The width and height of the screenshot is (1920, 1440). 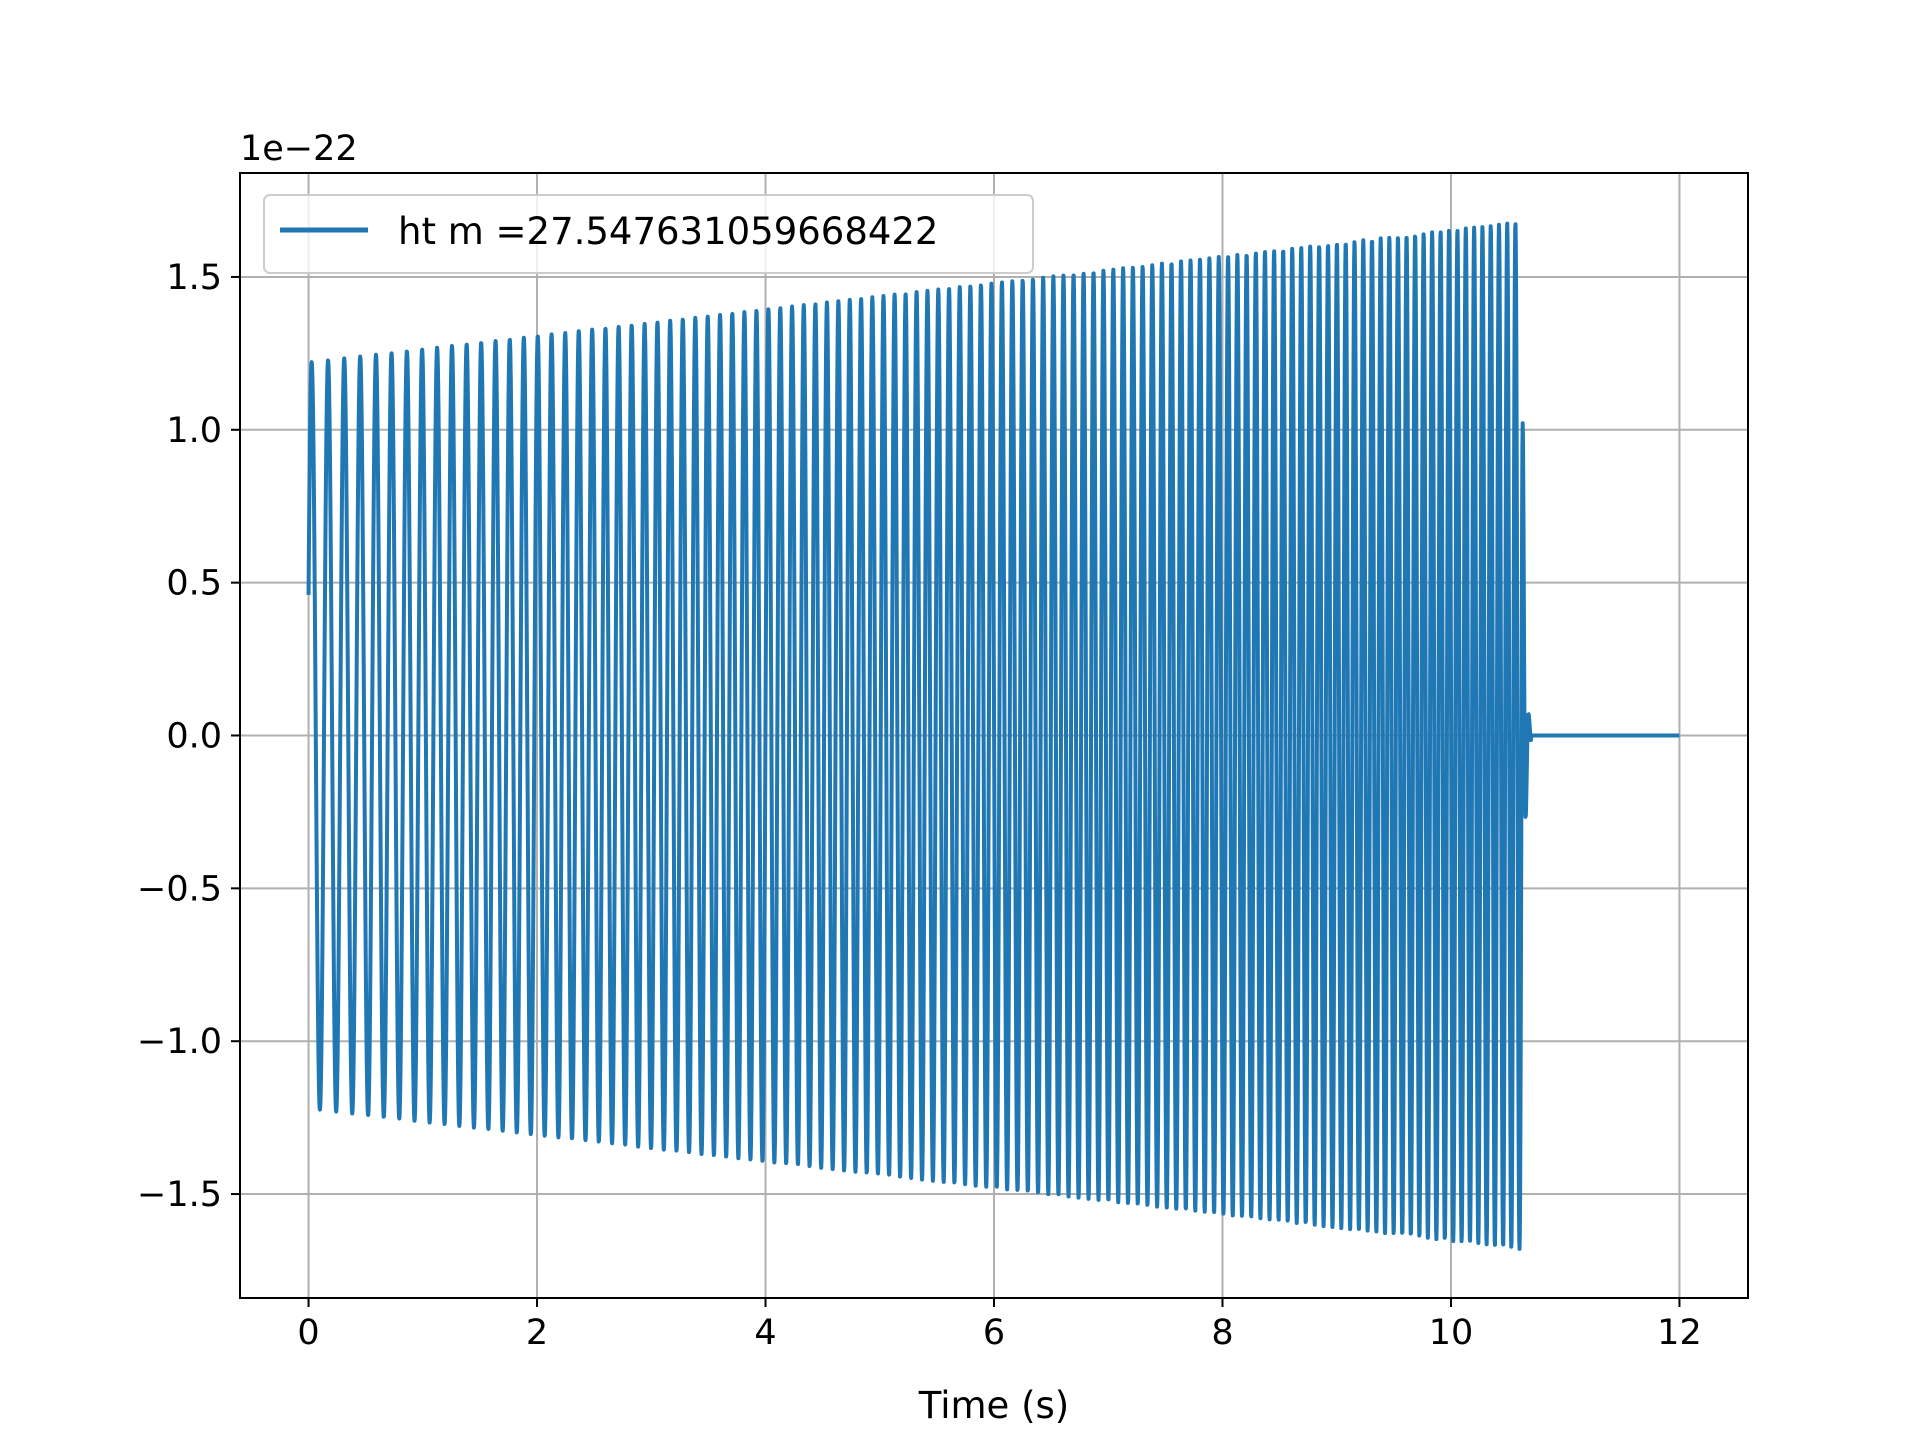 I want to click on y-tick-label: 1.0, so click(x=194, y=431).